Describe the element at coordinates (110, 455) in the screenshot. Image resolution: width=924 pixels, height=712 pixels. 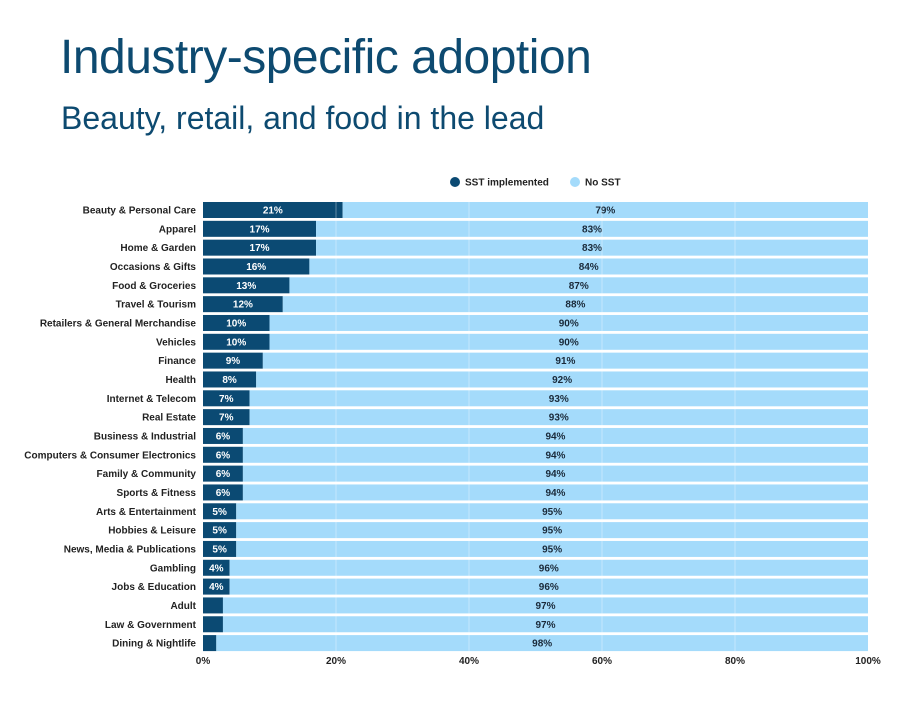
I see `category-label: Computers & Consumer Electronics` at that location.